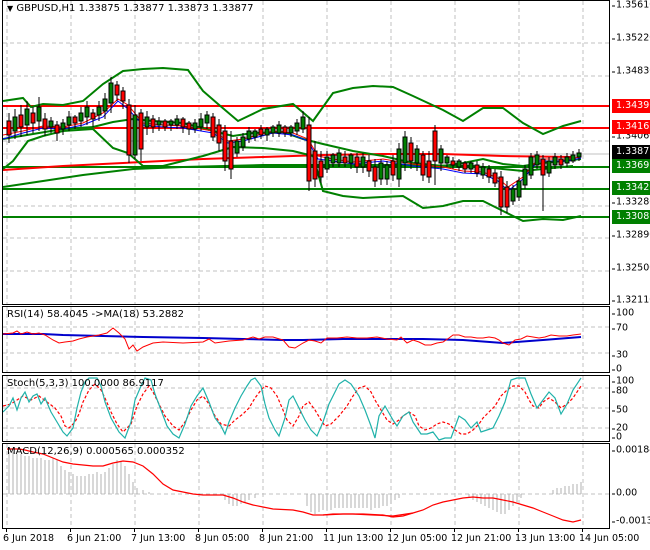 This screenshot has width=650, height=550. I want to click on rsi-line, so click(292, 339).